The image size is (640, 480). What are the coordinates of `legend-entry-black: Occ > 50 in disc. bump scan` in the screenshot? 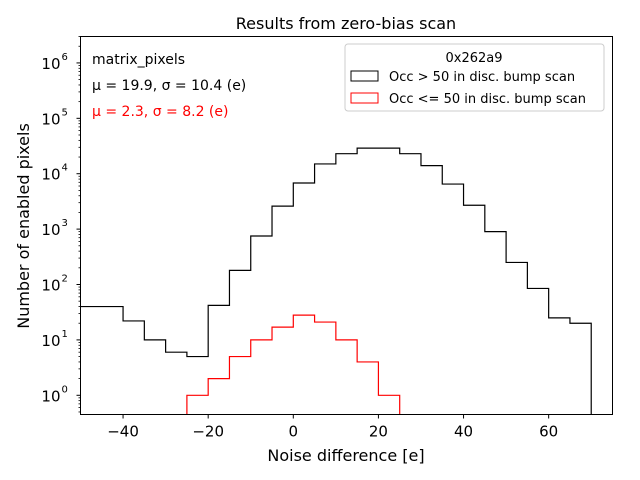 It's located at (482, 77).